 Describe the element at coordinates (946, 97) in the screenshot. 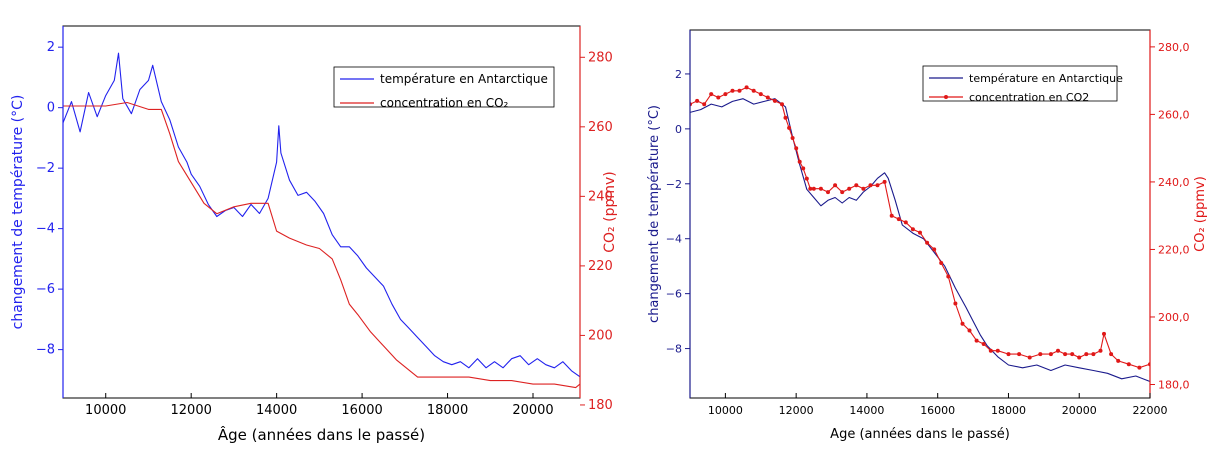

I see `legend-marker-co2` at that location.